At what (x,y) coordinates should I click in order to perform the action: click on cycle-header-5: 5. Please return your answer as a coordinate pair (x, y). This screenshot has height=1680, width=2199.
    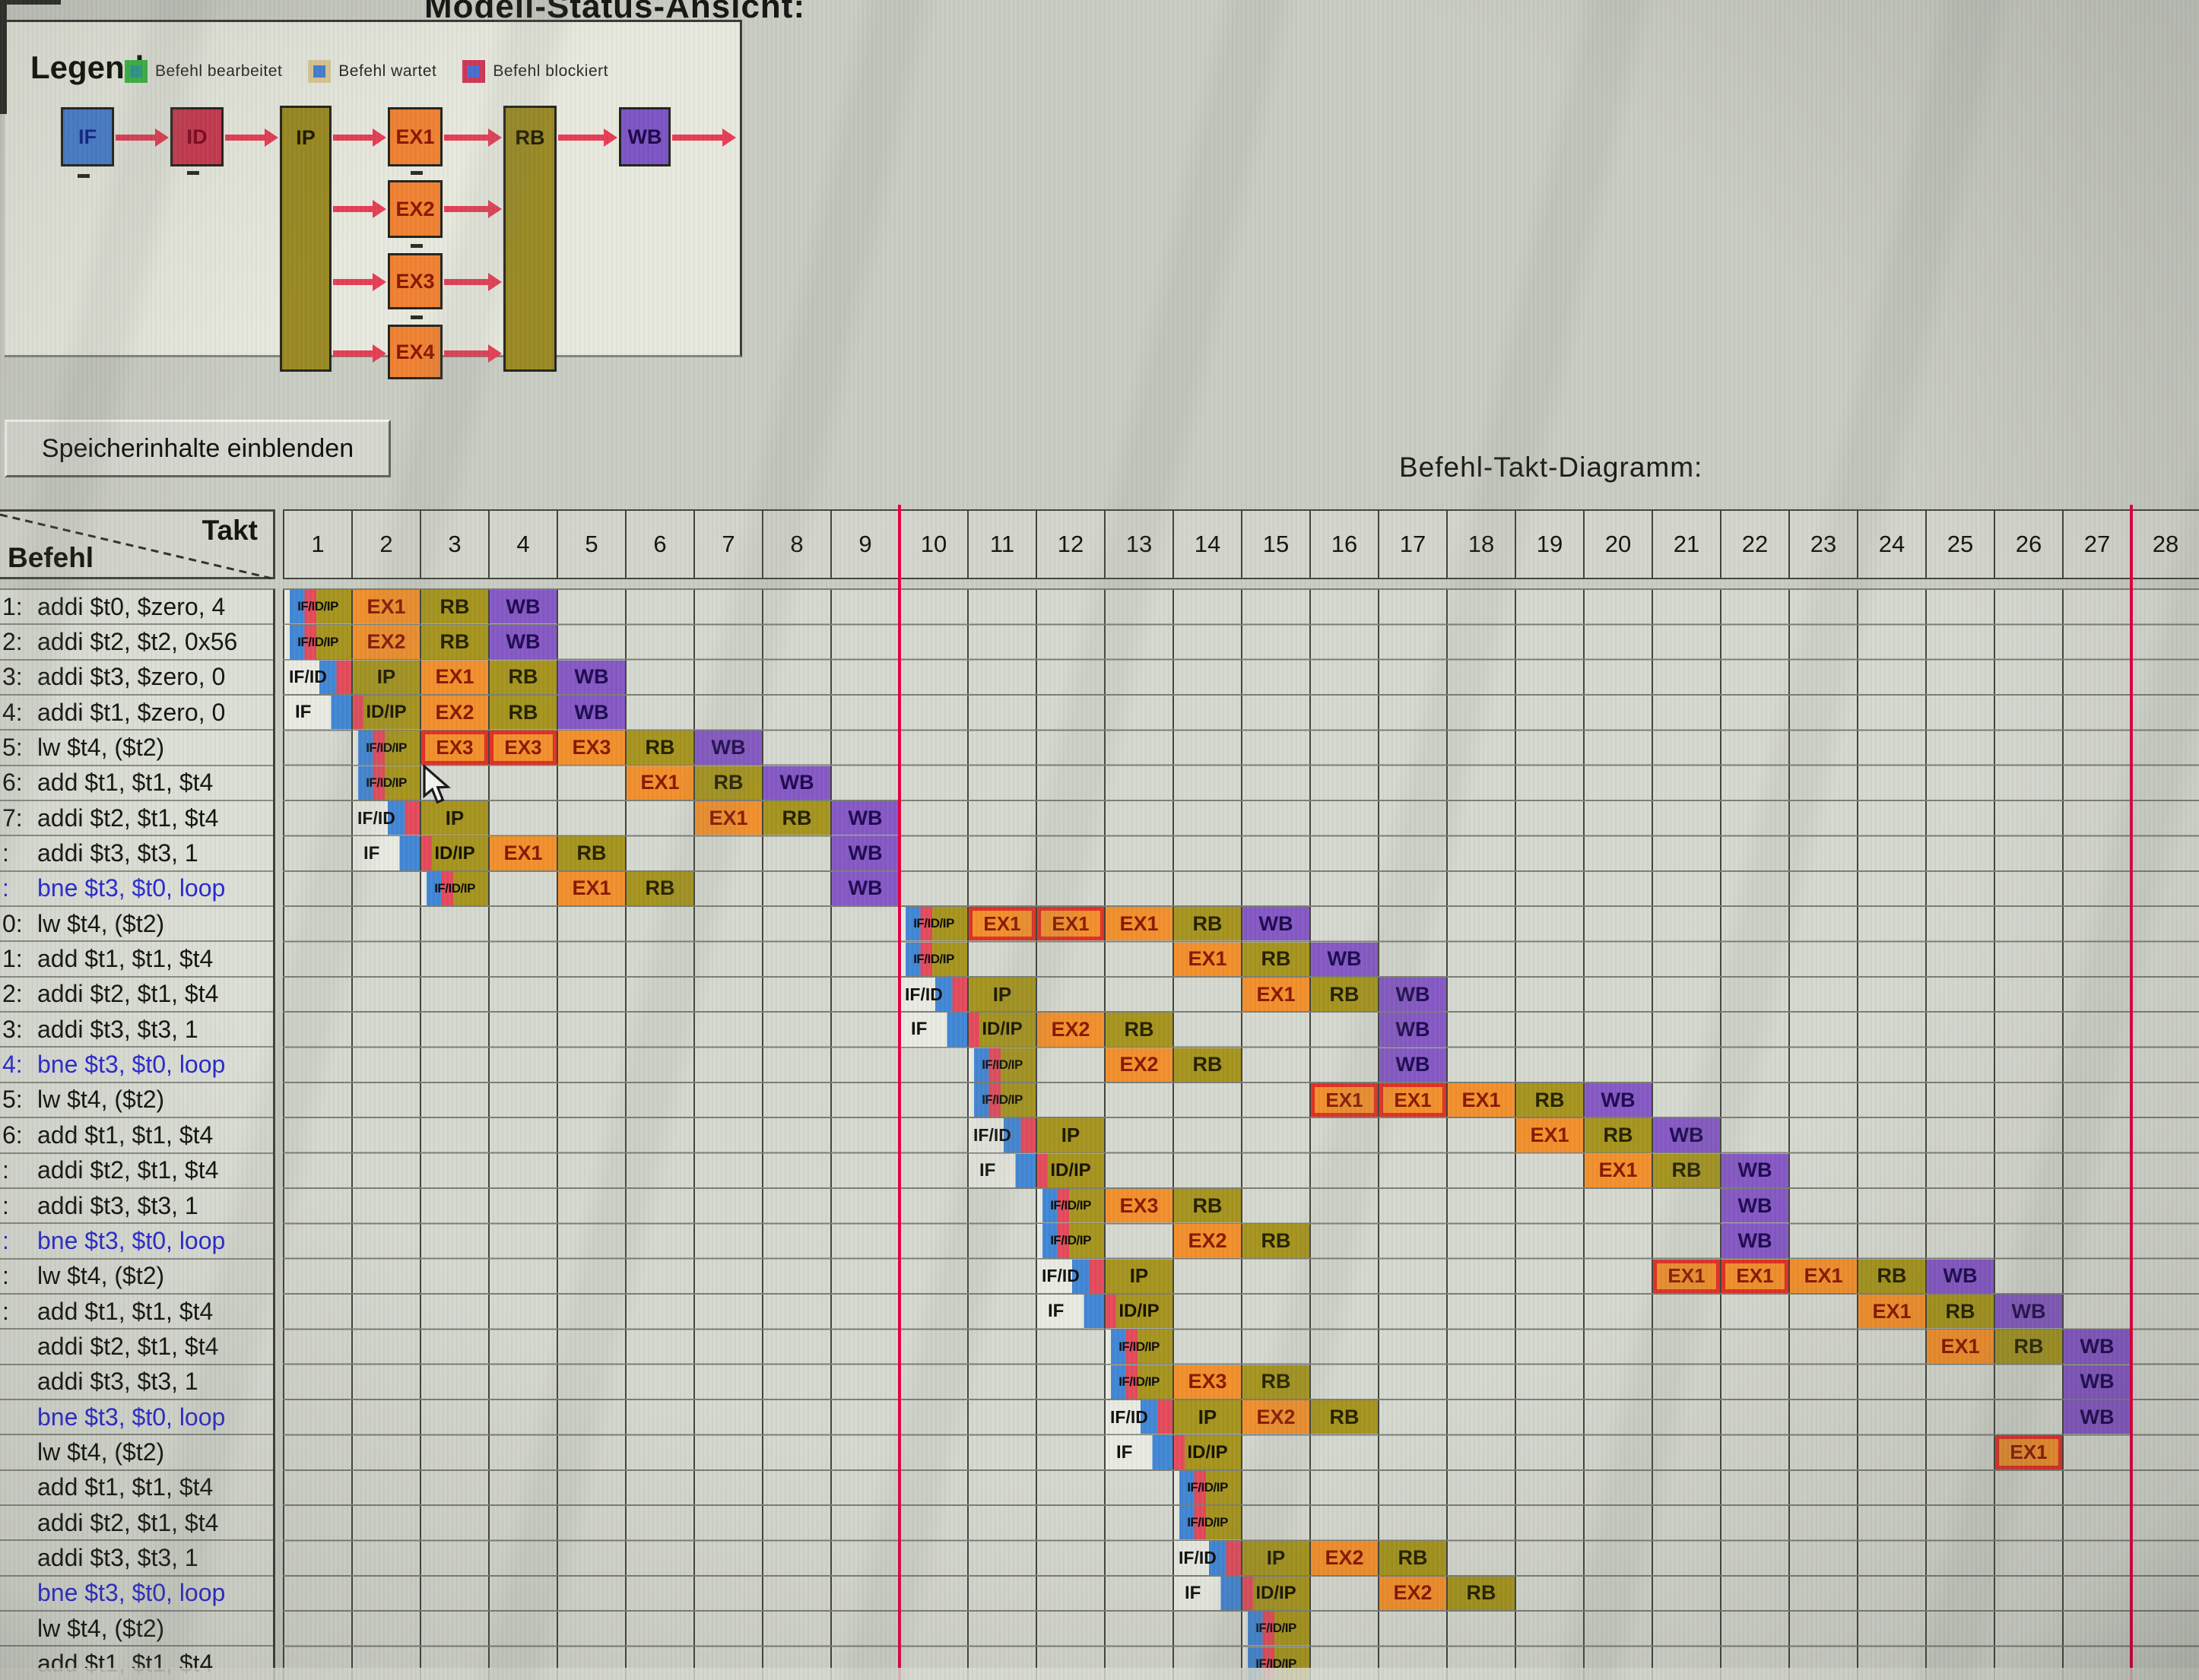
    Looking at the image, I should click on (592, 544).